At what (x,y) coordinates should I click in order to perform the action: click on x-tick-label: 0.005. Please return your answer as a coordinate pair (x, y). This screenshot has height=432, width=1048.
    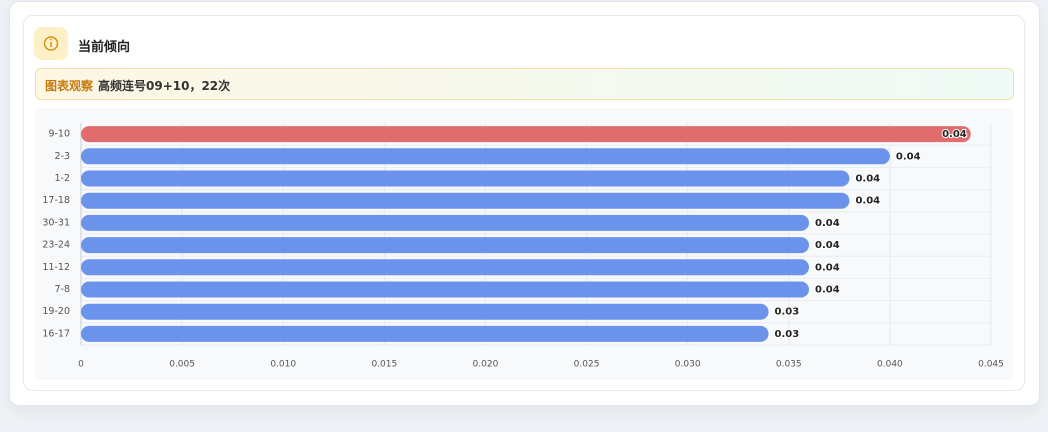
    Looking at the image, I should click on (182, 365).